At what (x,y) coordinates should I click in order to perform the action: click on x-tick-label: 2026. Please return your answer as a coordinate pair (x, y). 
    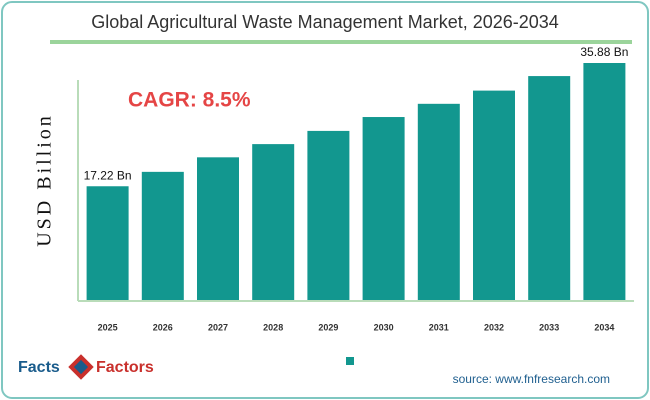
    Looking at the image, I should click on (163, 327).